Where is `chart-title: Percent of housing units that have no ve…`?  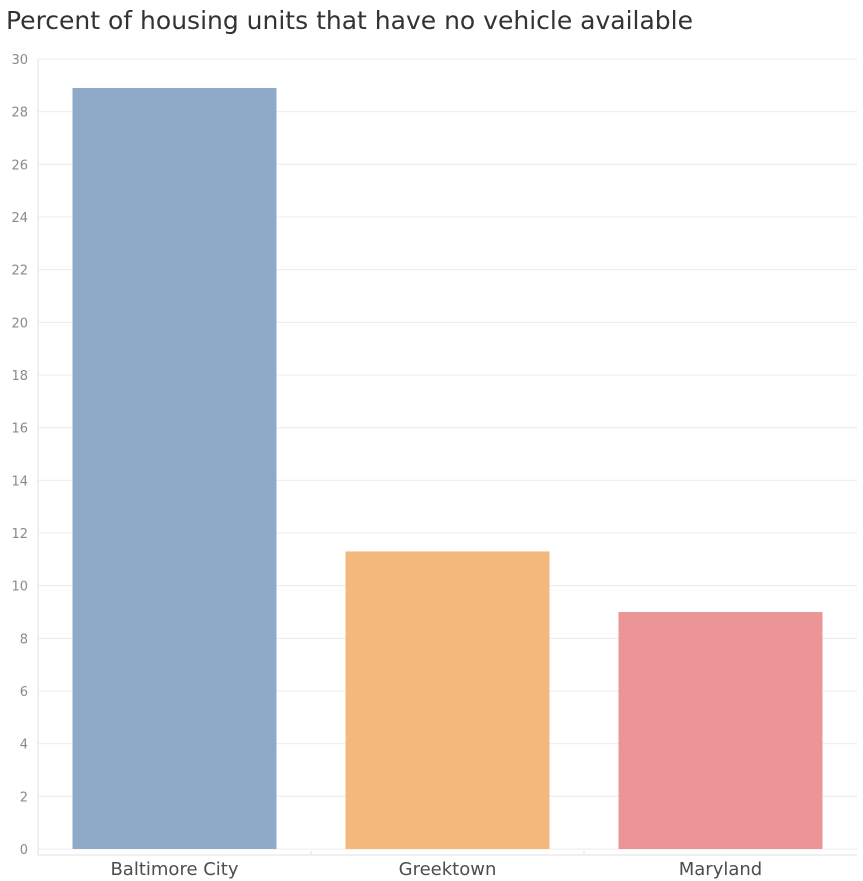
chart-title: Percent of housing units that have no ve… is located at coordinates (349, 20).